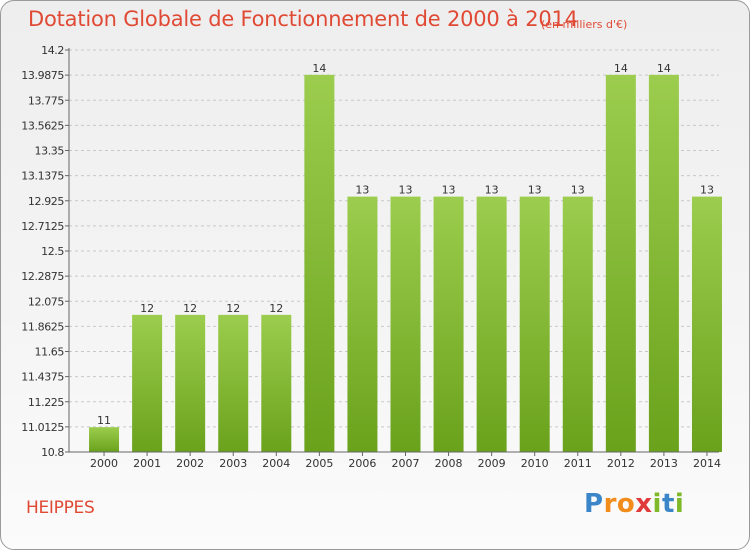  What do you see at coordinates (362, 463) in the screenshot?
I see `x-tick-label: 2006` at bounding box center [362, 463].